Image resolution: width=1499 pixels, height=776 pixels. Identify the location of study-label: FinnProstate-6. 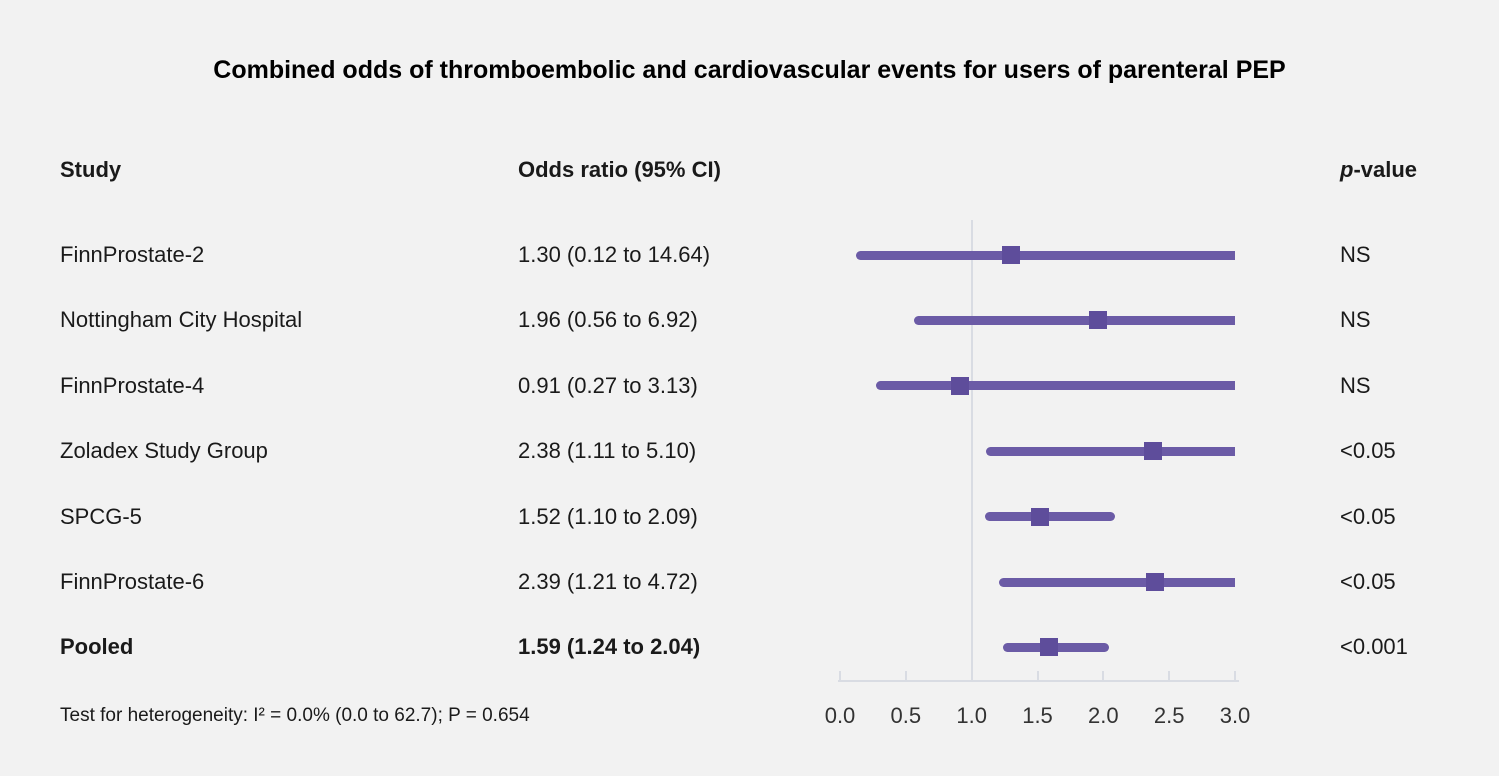
(132, 581).